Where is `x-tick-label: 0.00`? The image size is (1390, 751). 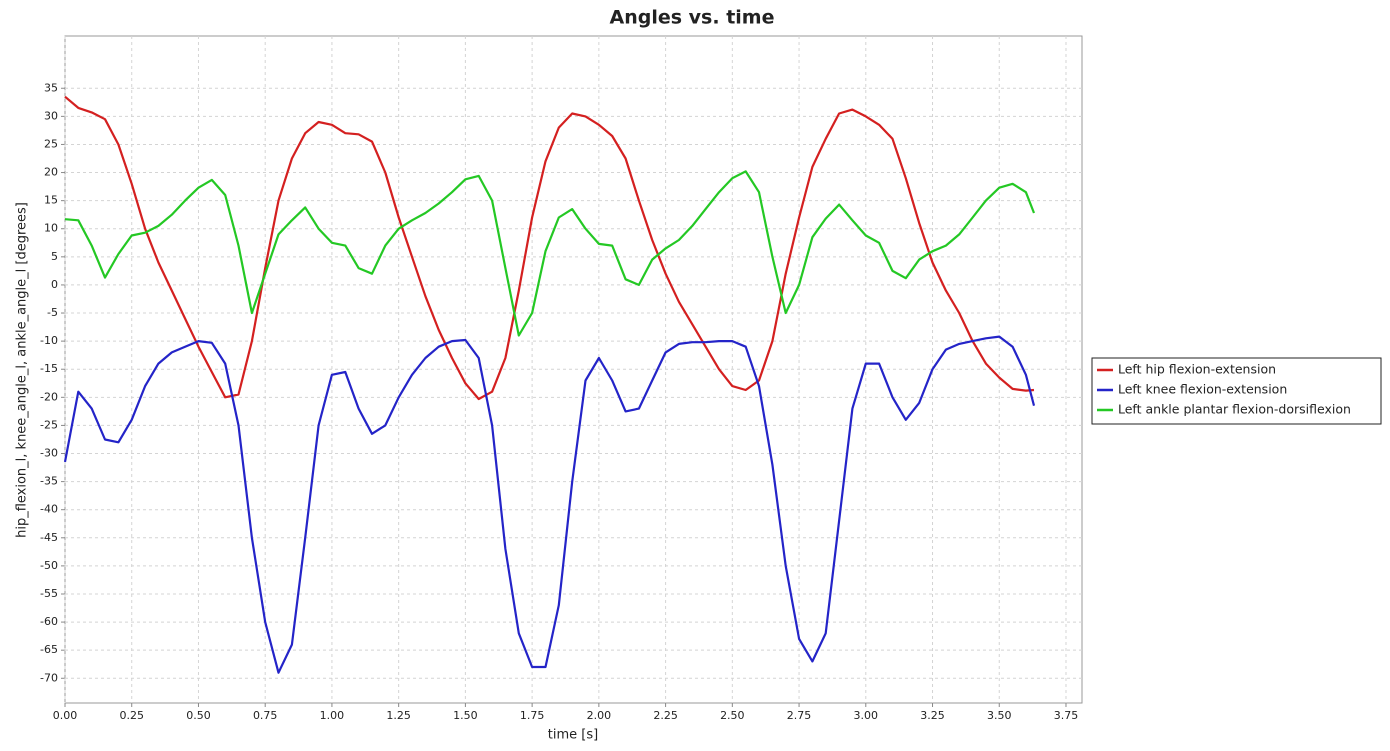
x-tick-label: 0.00 is located at coordinates (65, 715).